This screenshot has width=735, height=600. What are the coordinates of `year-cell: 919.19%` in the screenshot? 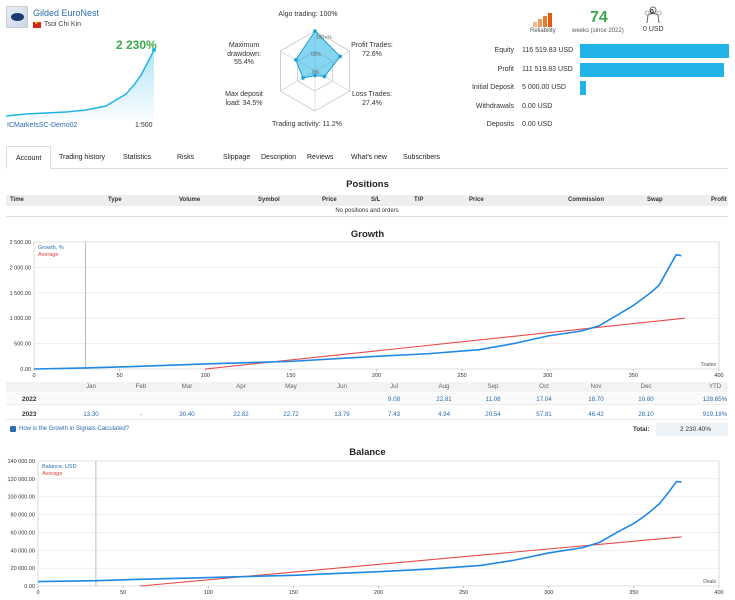 It's located at (715, 414).